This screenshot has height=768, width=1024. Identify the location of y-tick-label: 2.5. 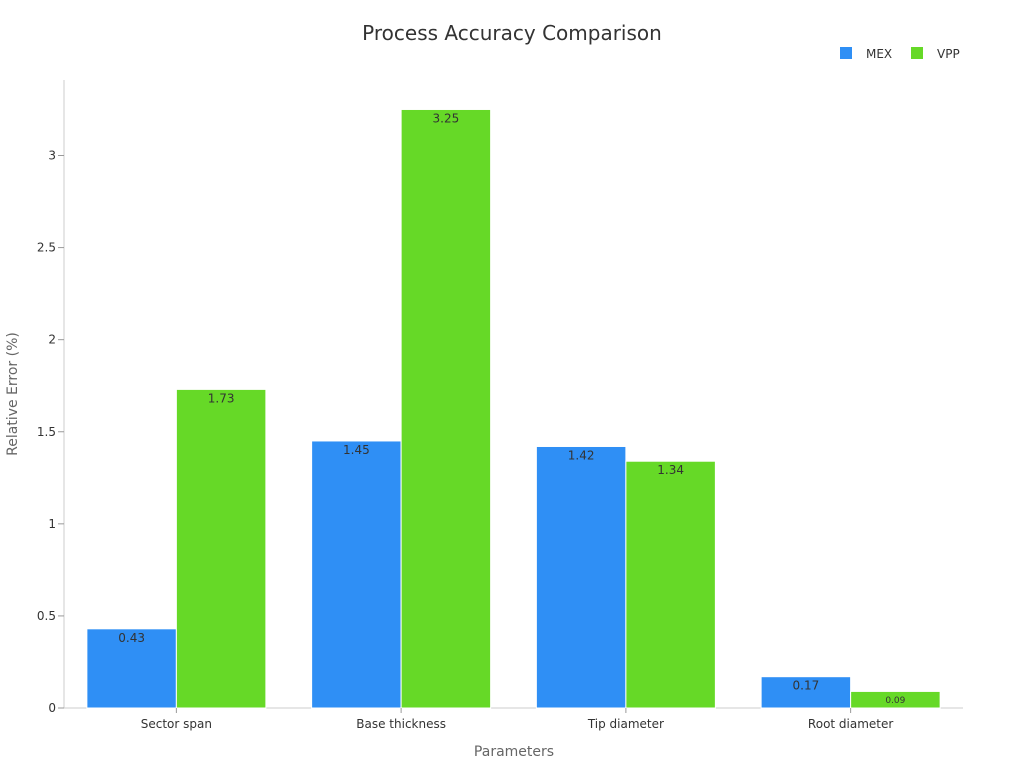
(46, 248).